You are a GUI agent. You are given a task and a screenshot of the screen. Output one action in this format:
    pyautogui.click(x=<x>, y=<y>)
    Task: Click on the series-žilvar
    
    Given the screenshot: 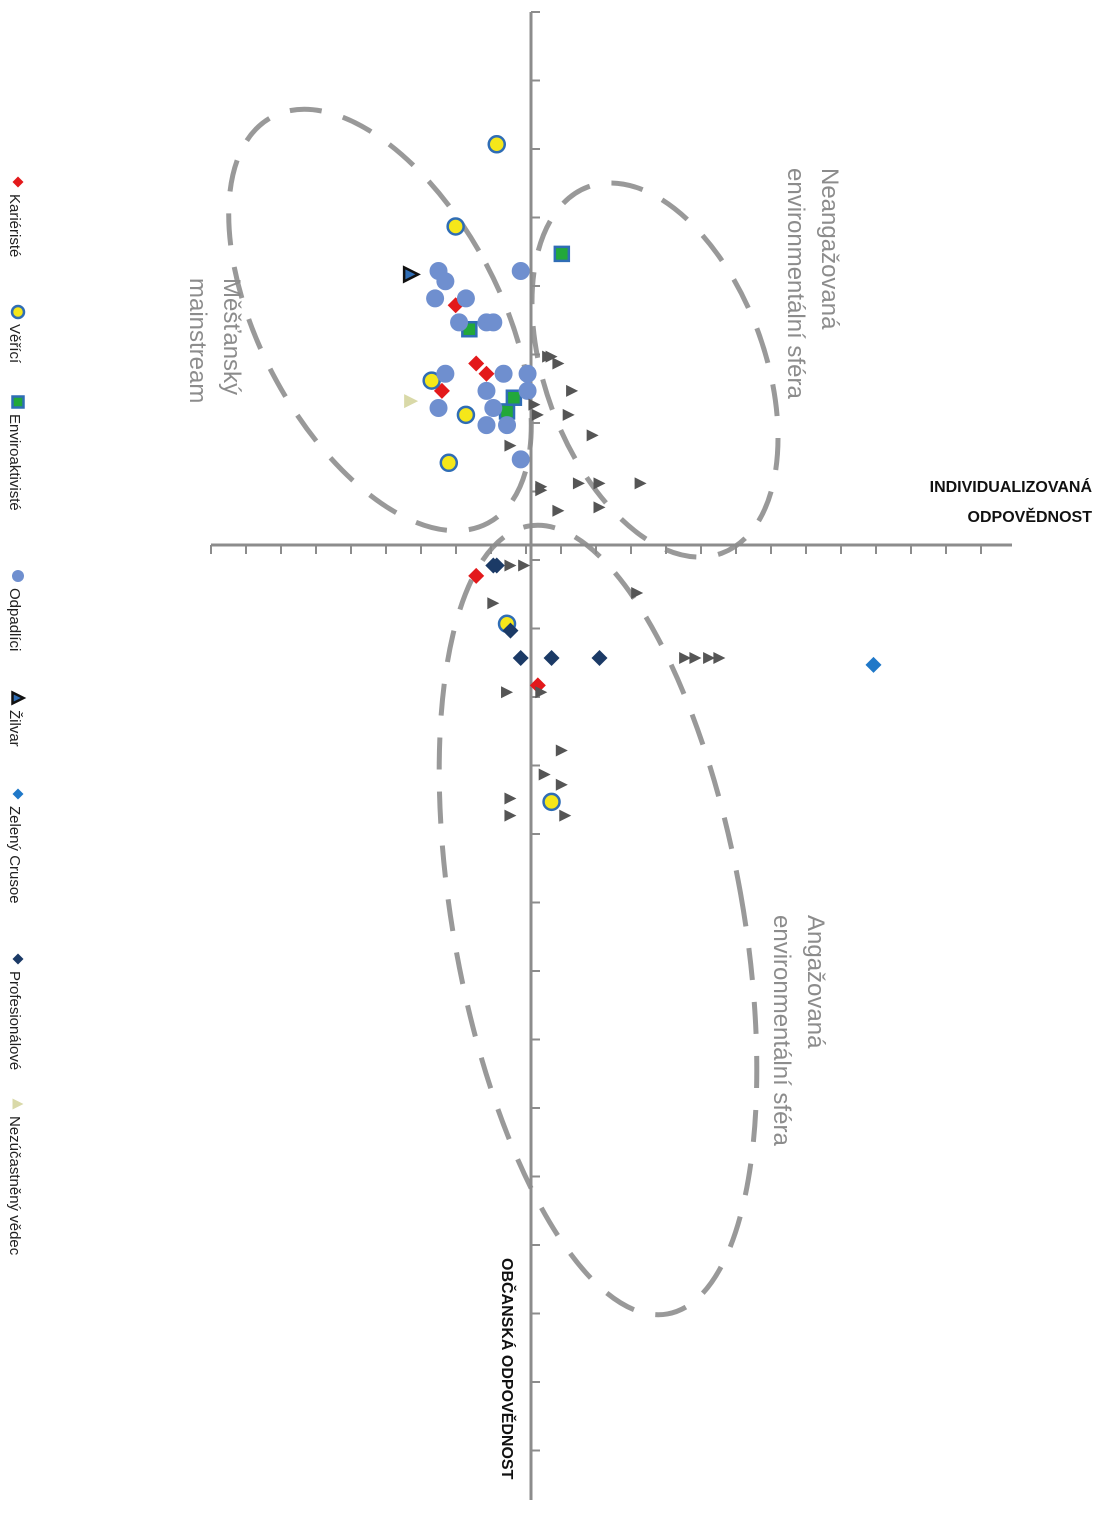 What is the action you would take?
    pyautogui.click(x=411, y=274)
    